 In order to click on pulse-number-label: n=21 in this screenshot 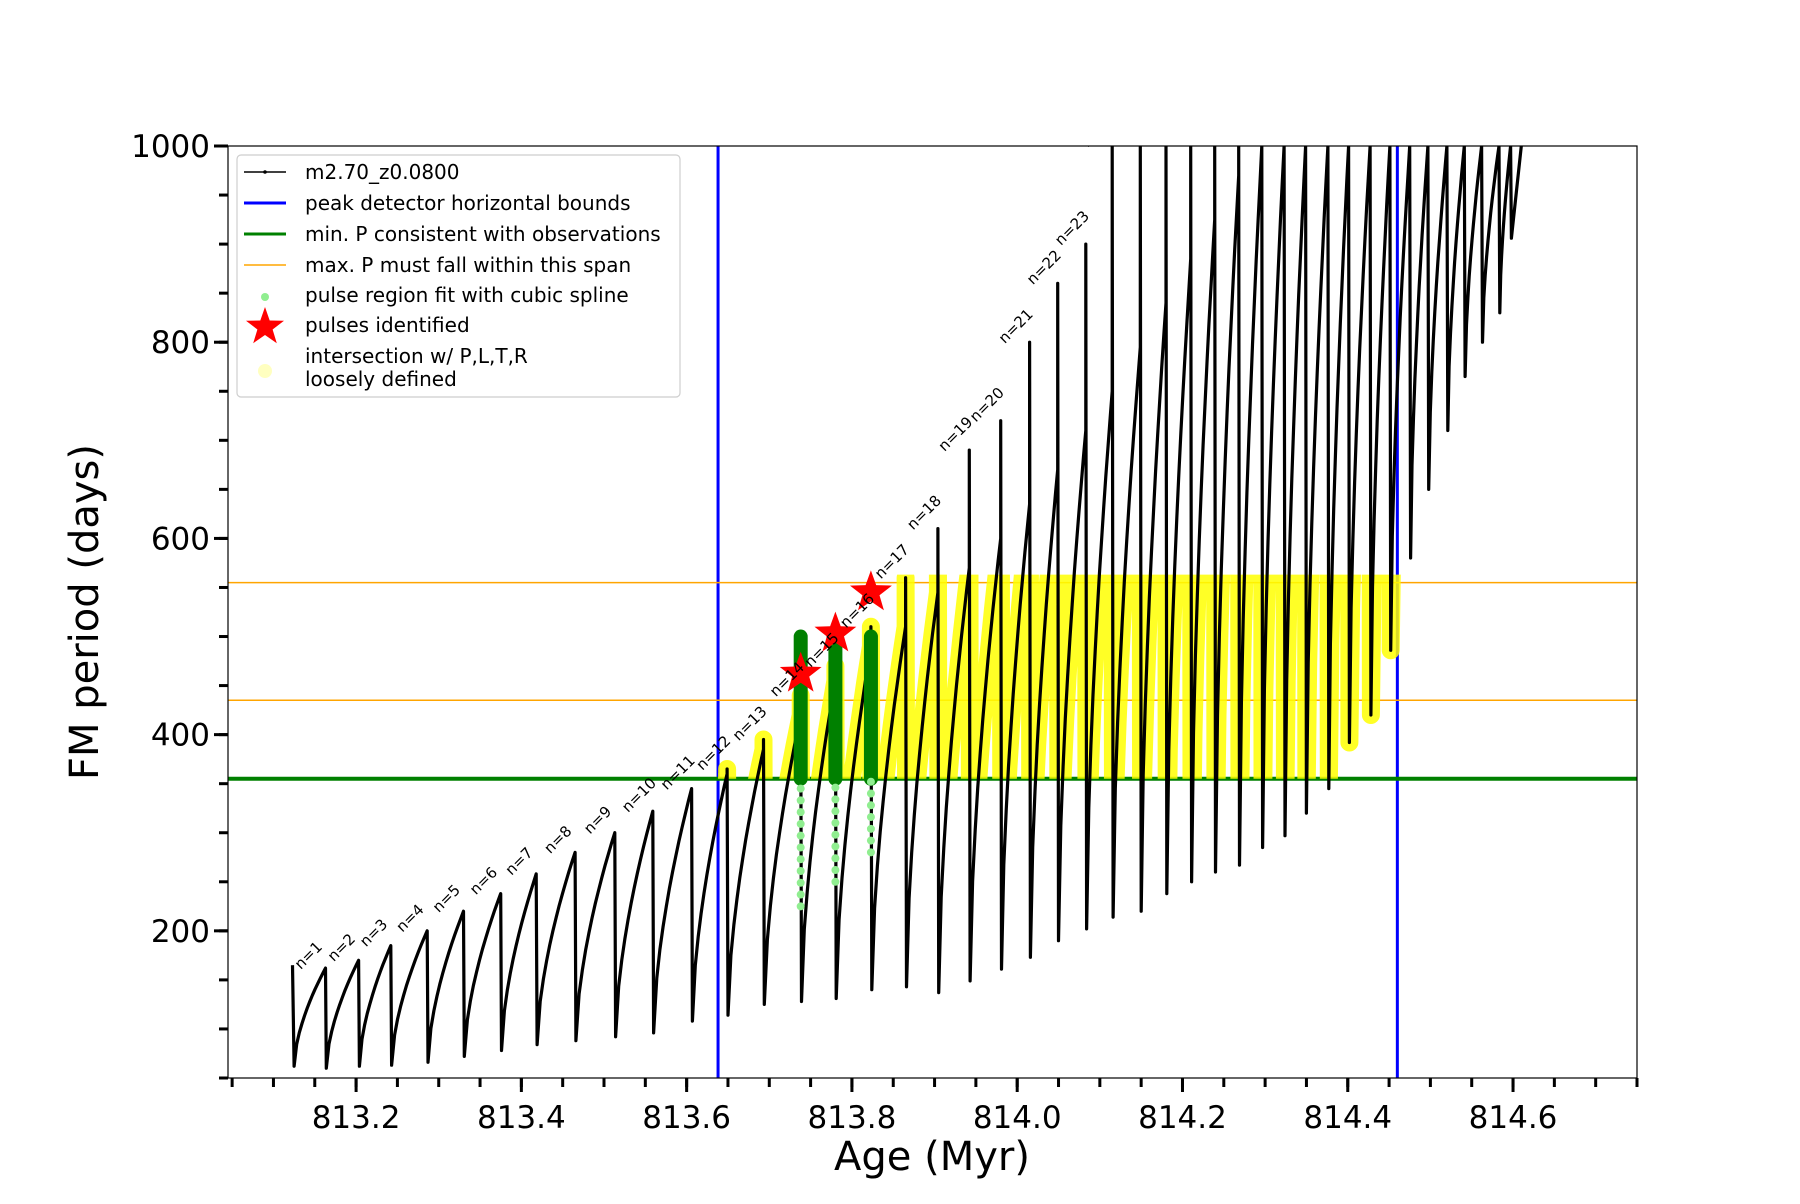, I will do `click(1016, 326)`.